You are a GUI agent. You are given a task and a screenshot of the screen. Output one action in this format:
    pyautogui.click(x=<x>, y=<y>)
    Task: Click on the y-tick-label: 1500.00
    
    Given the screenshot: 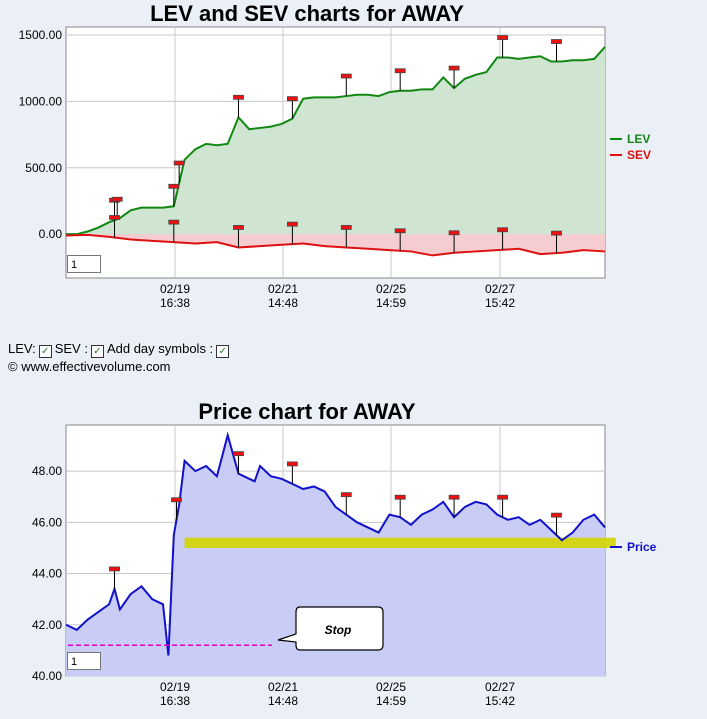 What is the action you would take?
    pyautogui.click(x=41, y=35)
    